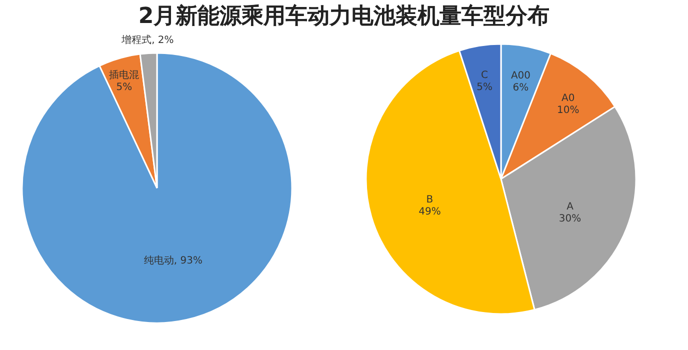 This screenshot has width=688, height=350. I want to click on slice-label: 增程式, 2%, so click(147, 40).